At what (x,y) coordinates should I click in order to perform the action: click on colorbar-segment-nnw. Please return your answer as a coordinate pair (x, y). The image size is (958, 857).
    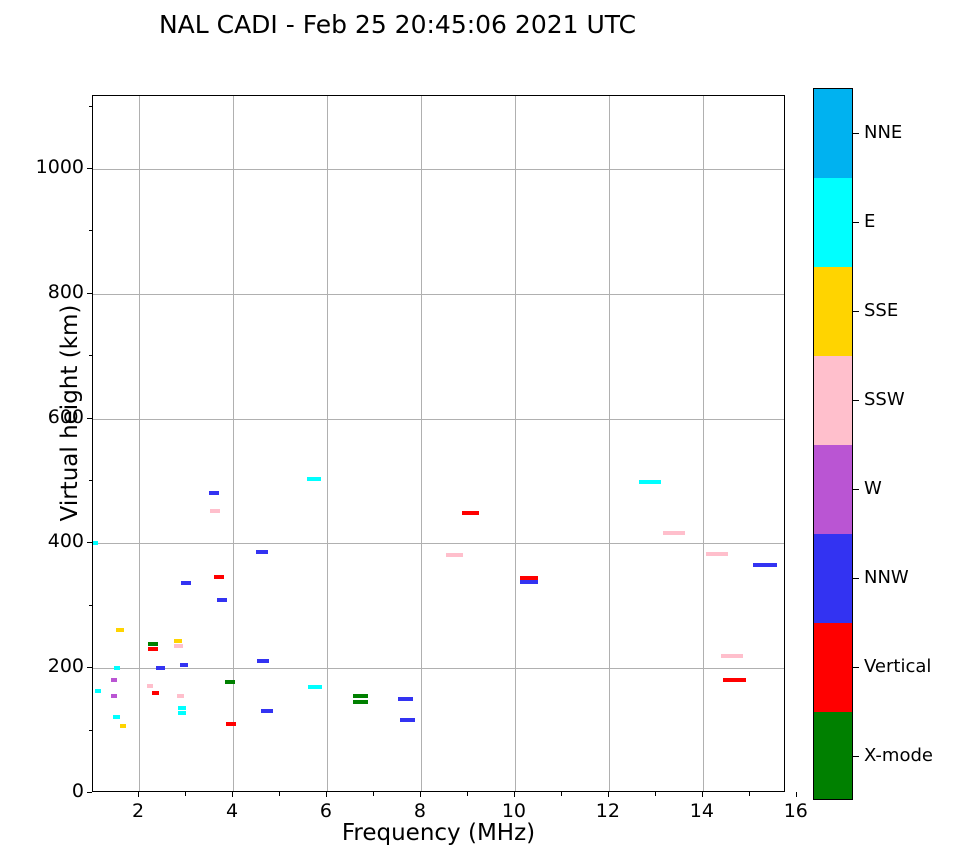
    Looking at the image, I should click on (833, 578).